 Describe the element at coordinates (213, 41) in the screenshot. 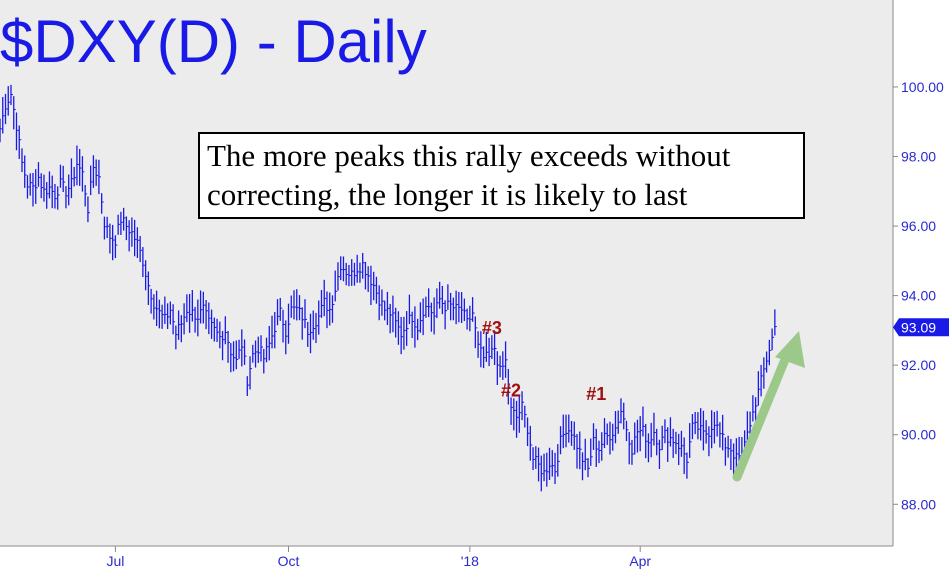

I see `chart-title: $DXY(D) - Daily` at that location.